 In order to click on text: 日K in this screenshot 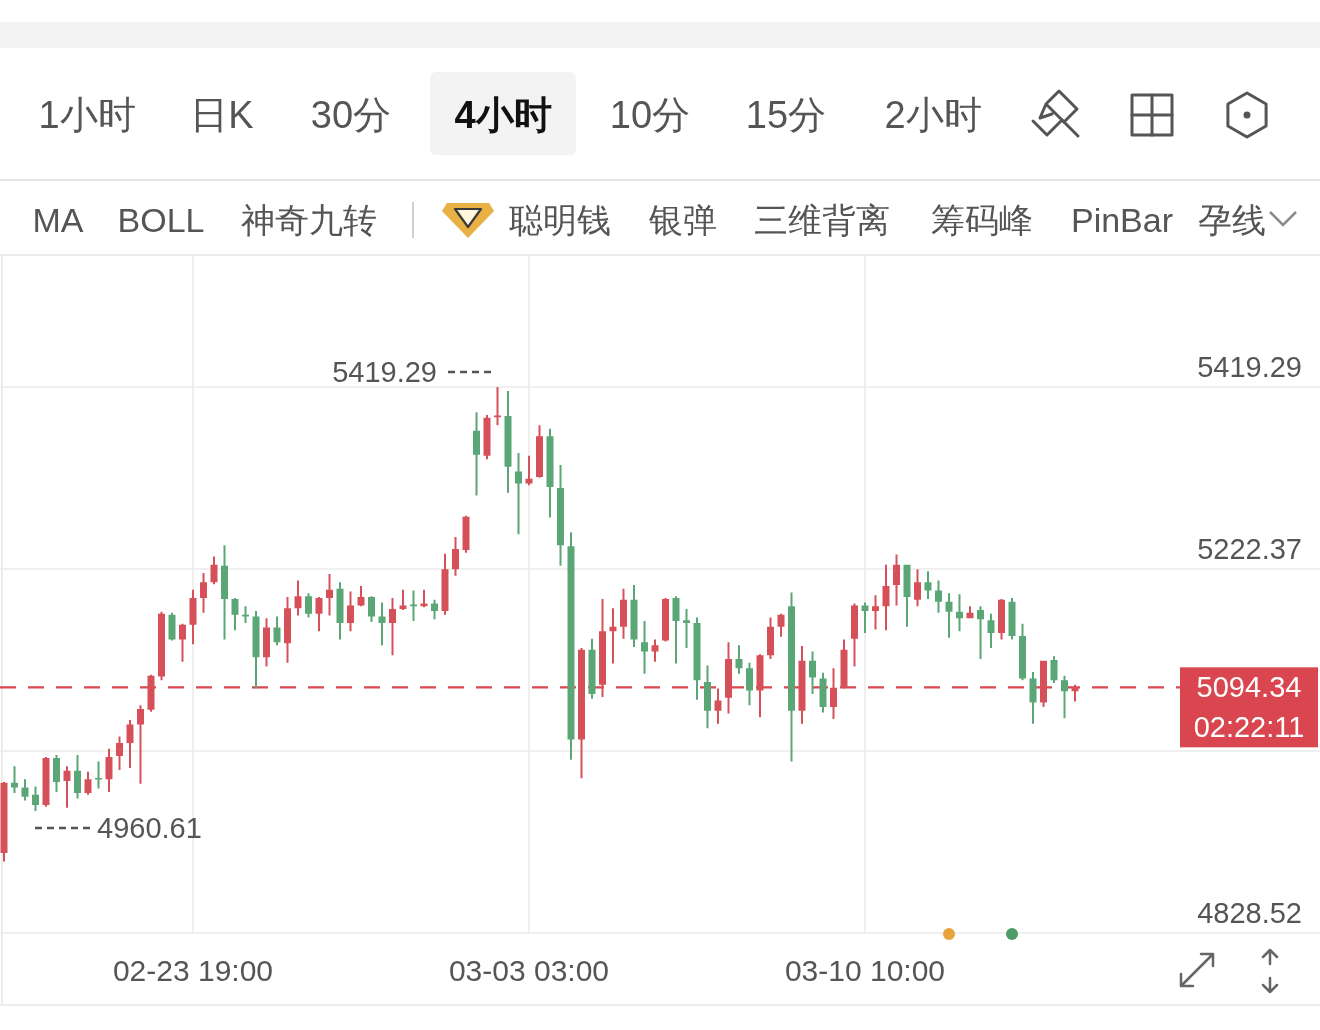, I will do `click(222, 115)`.